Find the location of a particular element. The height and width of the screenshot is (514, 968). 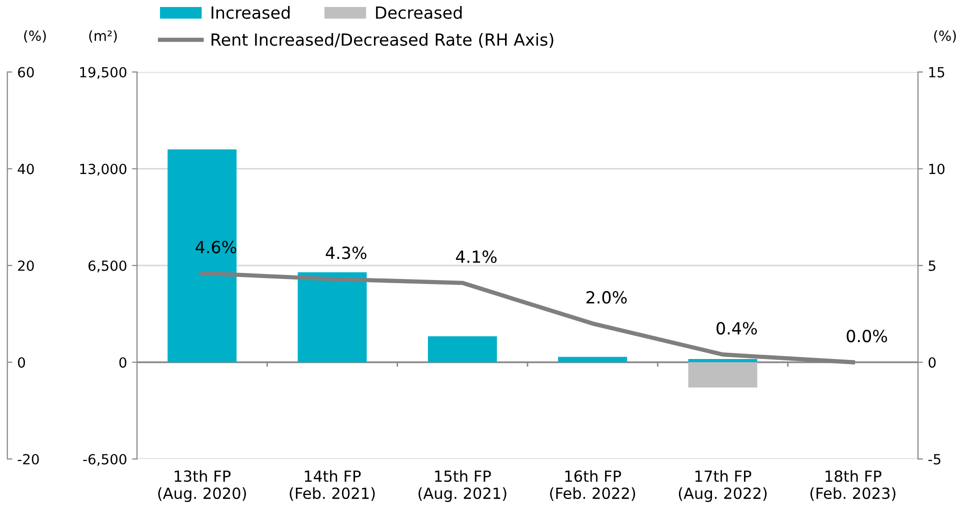

y2-tick-label: 0 is located at coordinates (932, 362).